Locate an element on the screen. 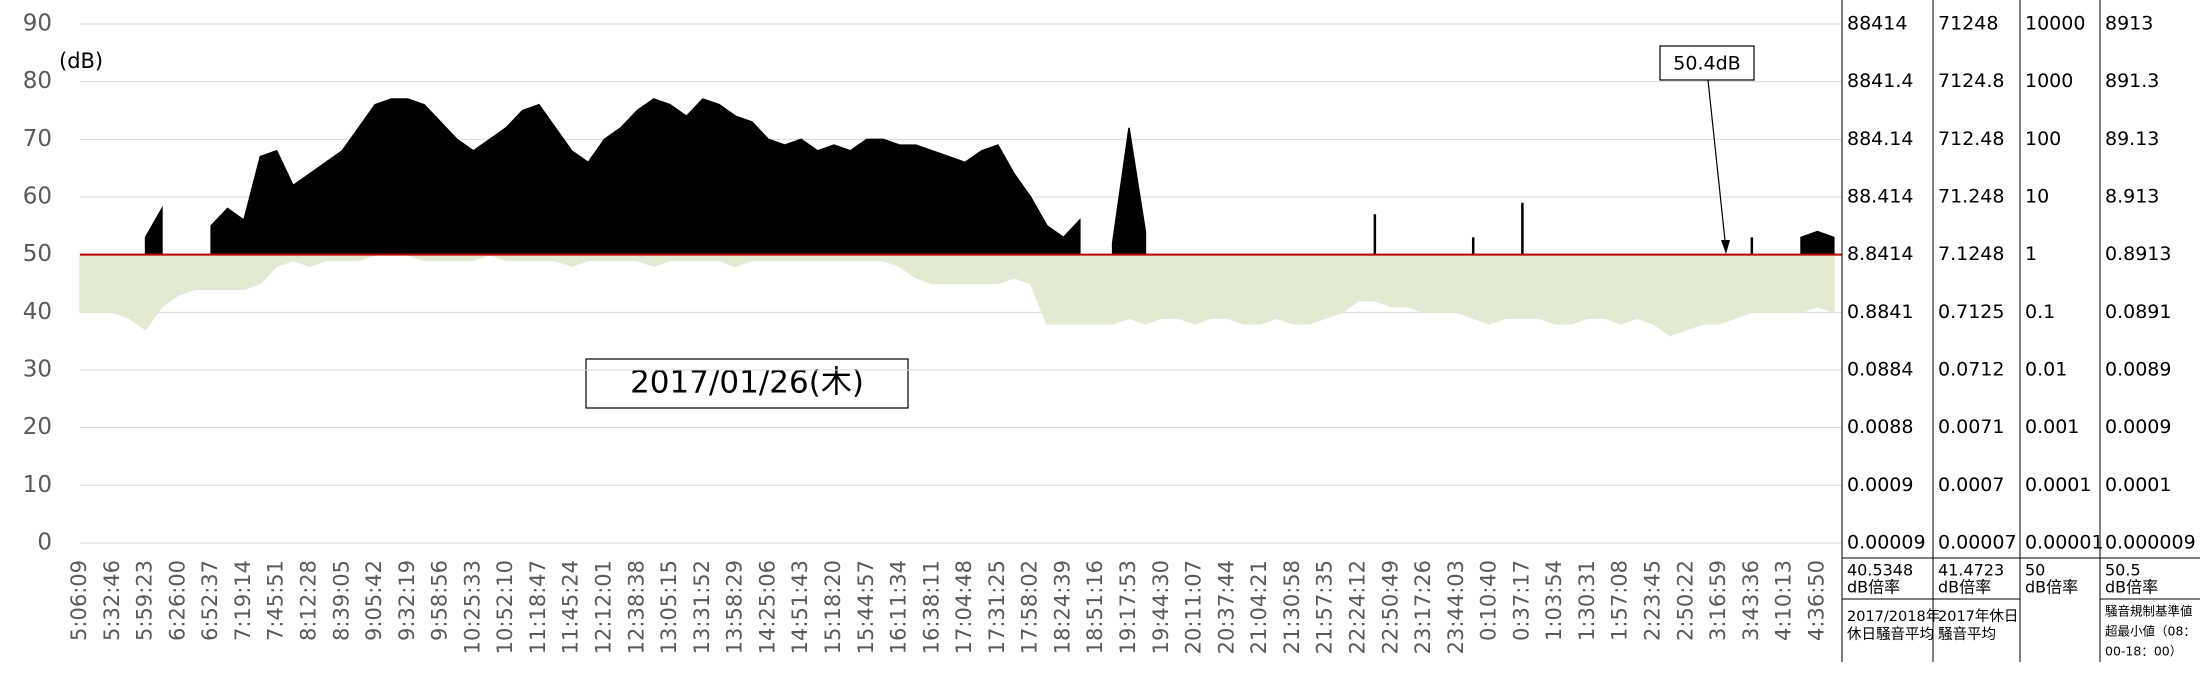  y-unit: (dB) is located at coordinates (81, 61).